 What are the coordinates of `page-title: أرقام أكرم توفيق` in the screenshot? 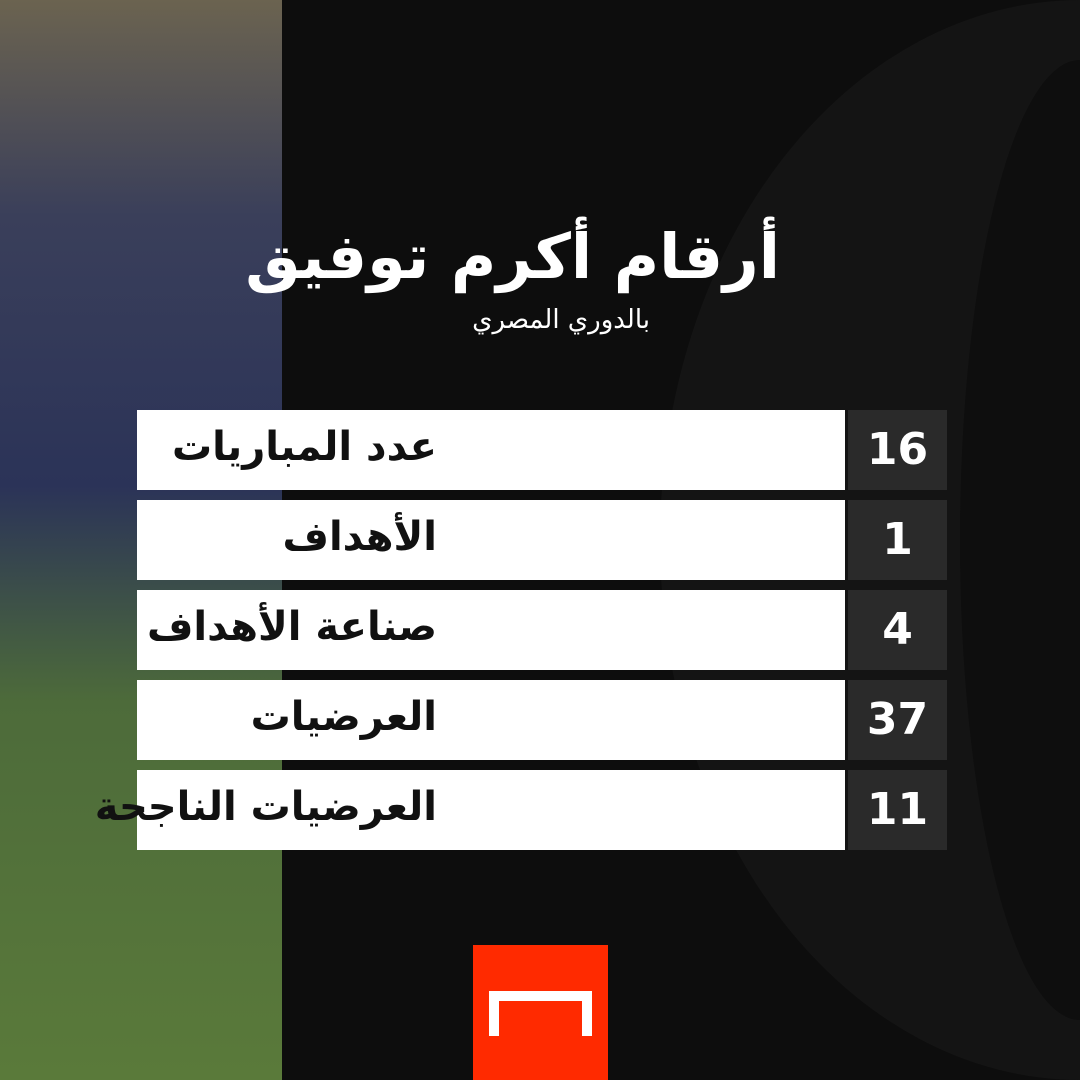 It's located at (512, 256).